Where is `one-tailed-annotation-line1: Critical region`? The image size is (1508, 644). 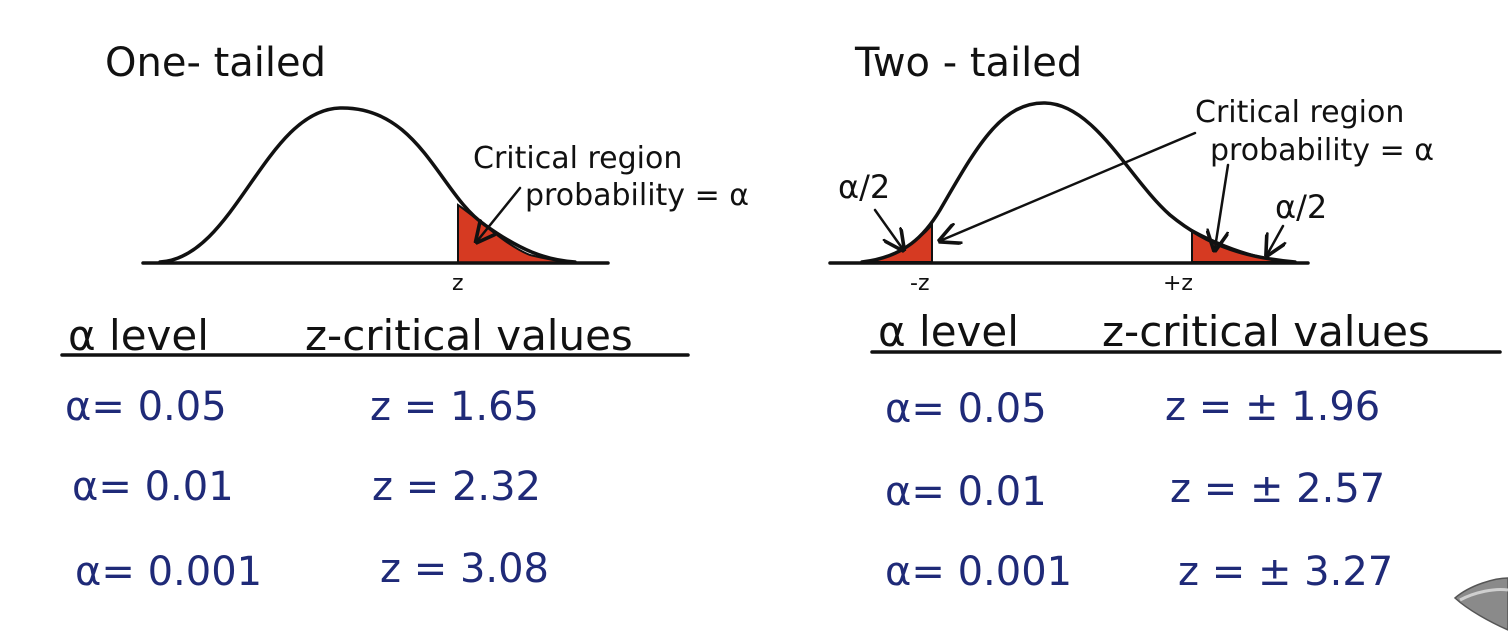
one-tailed-annotation-line1: Critical region is located at coordinates (577, 158).